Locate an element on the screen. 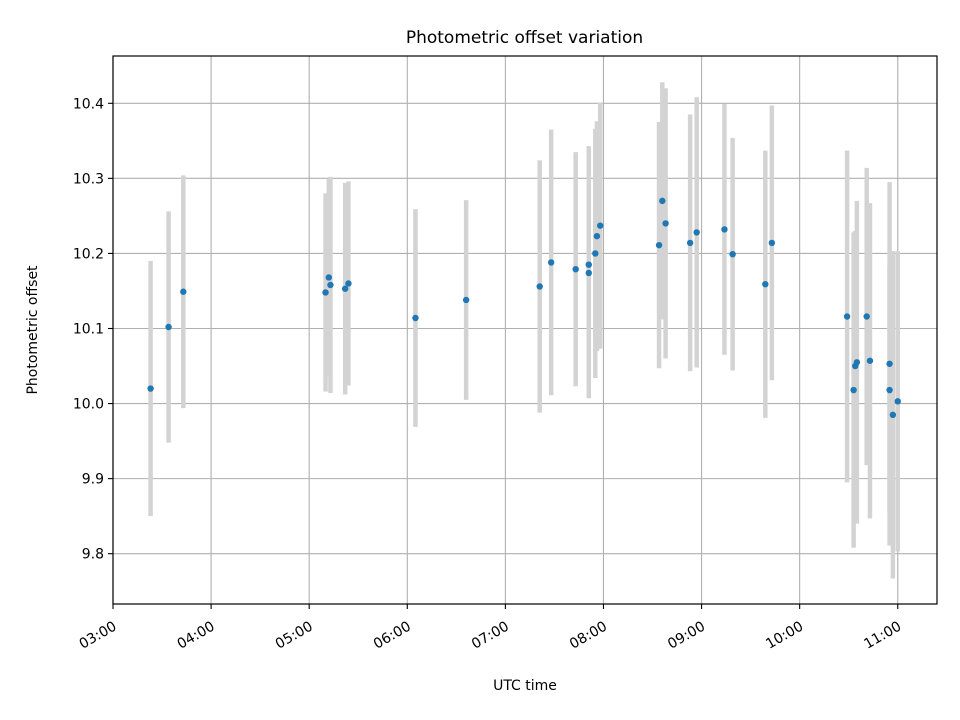 Image resolution: width=960 pixels, height=720 pixels. chart-title: Photometric offset variation is located at coordinates (524, 38).